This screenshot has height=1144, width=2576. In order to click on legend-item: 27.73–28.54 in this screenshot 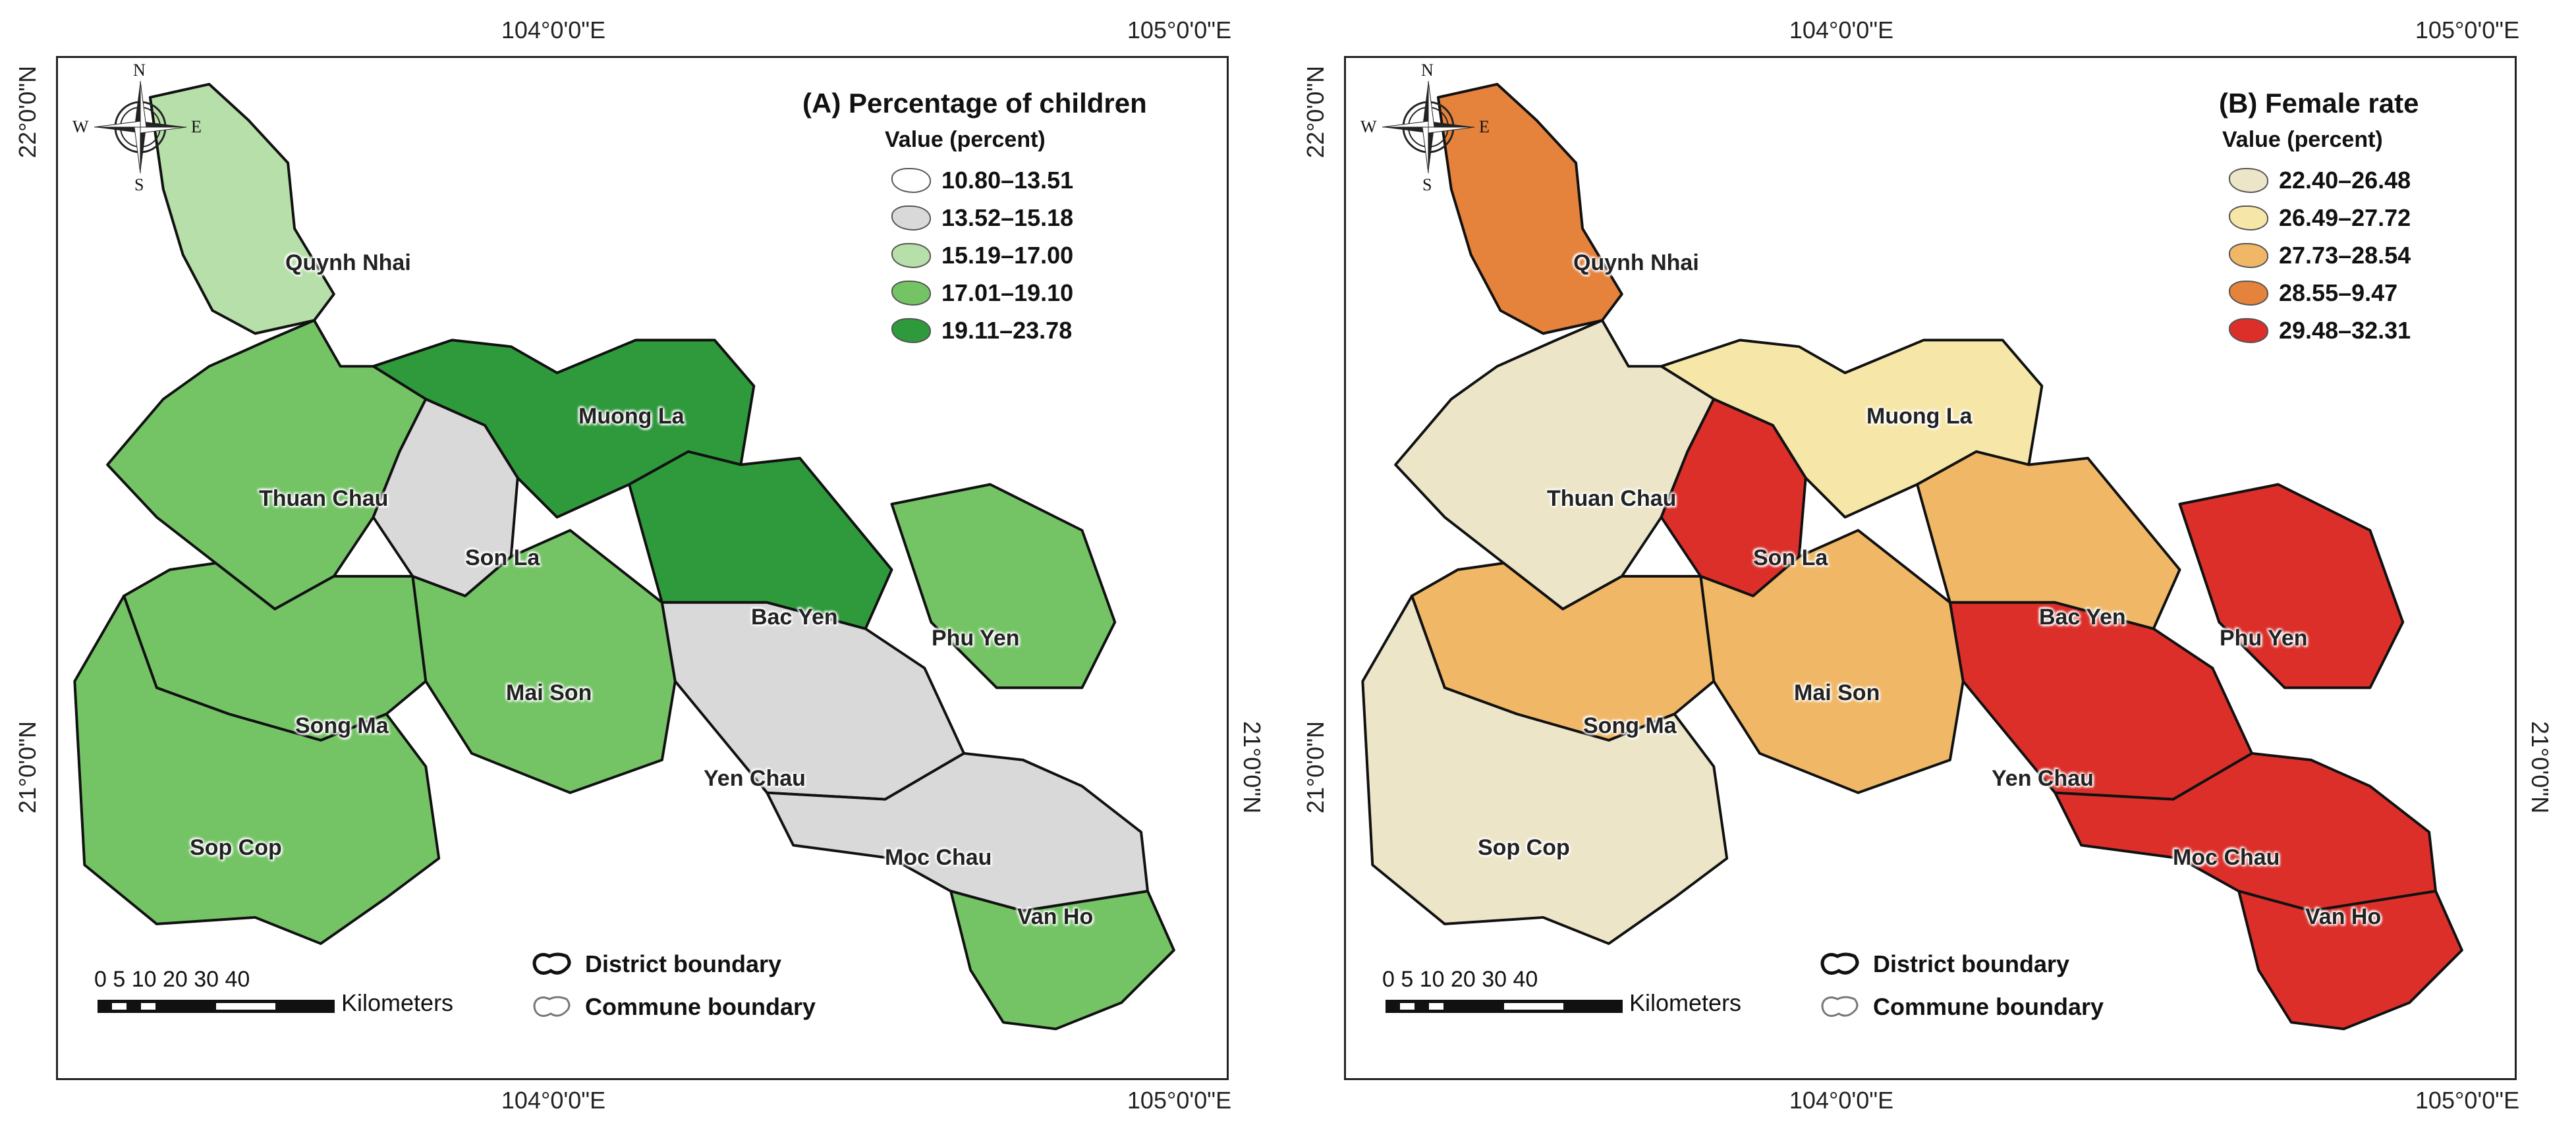, I will do `click(2320, 255)`.